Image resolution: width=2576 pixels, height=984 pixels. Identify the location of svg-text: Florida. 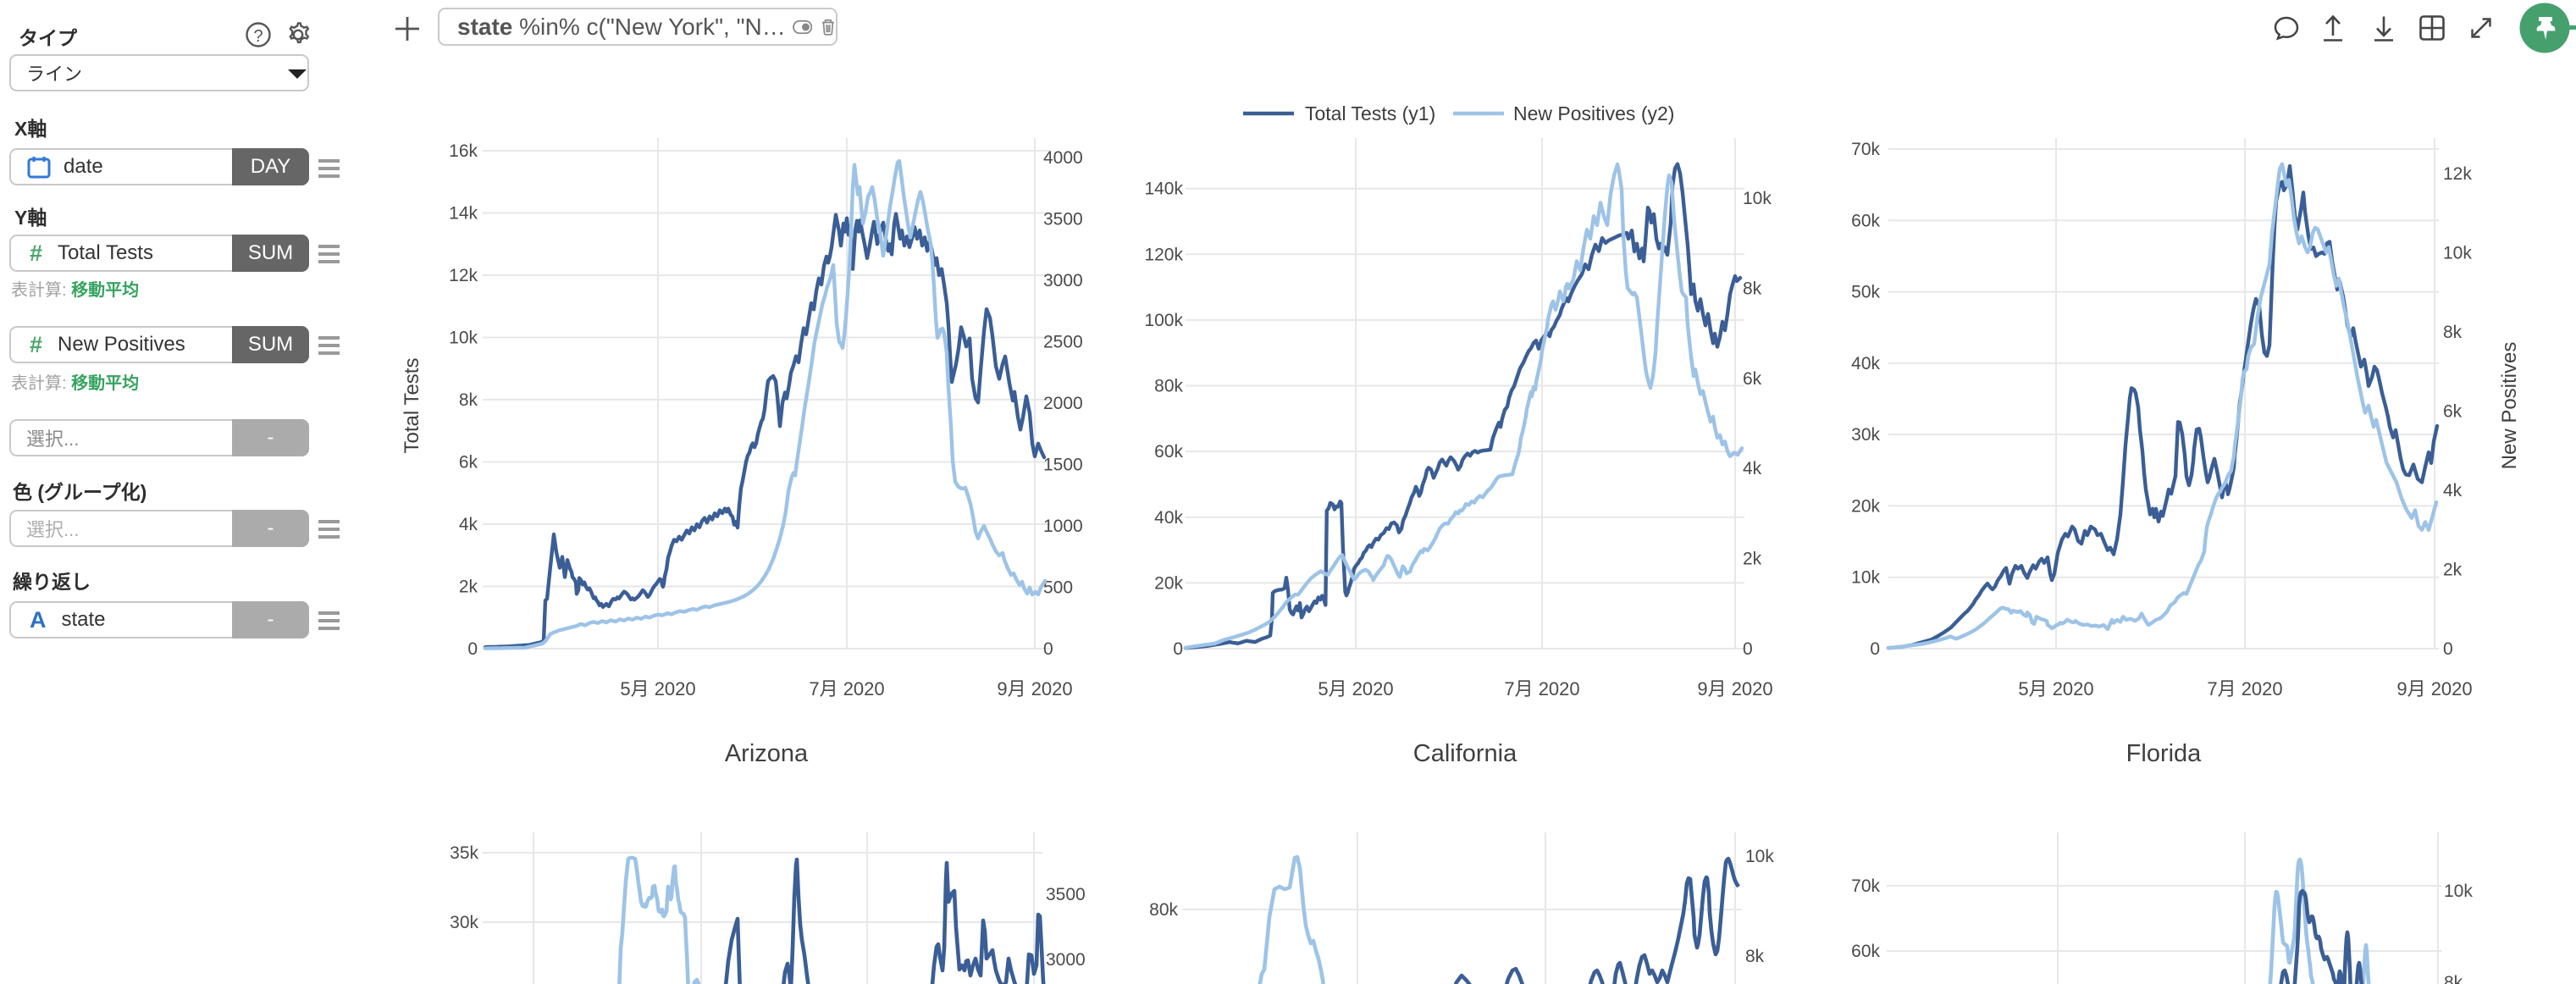
(2164, 753).